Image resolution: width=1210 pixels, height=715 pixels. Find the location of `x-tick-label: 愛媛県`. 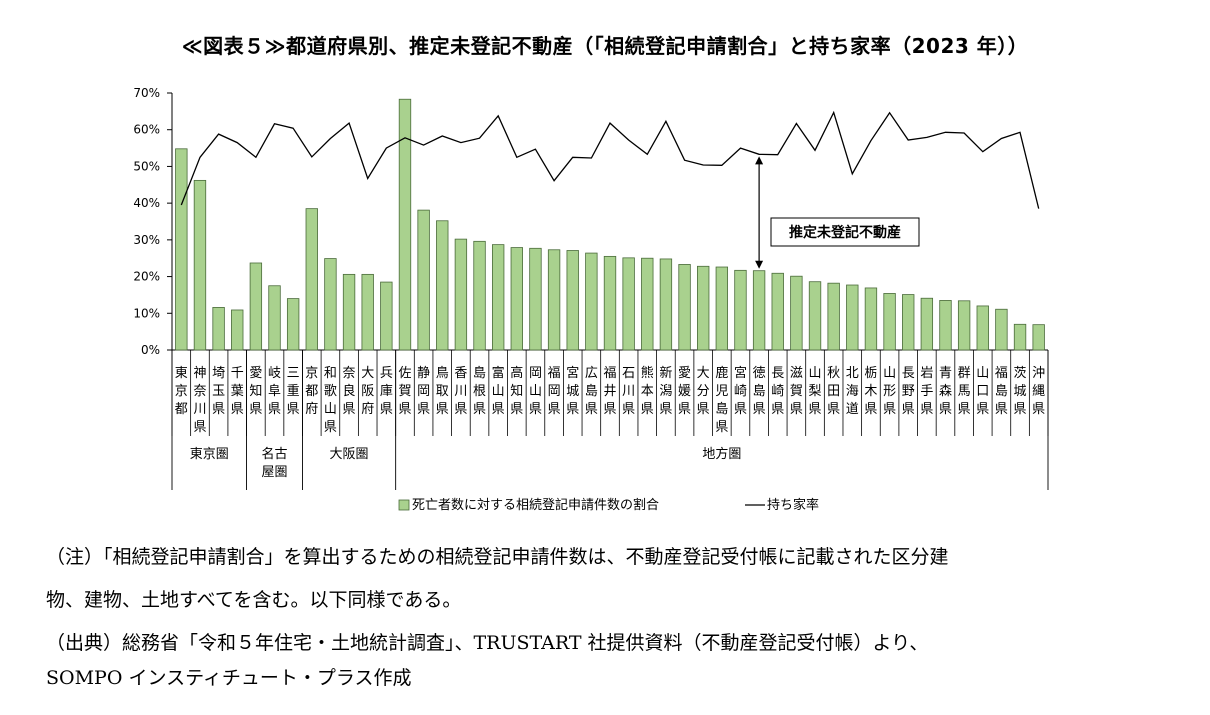

x-tick-label: 愛媛県 is located at coordinates (684, 391).